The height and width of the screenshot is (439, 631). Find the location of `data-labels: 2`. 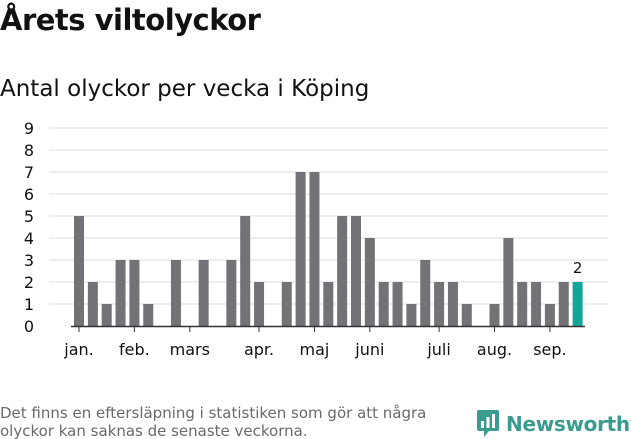

data-labels: 2 is located at coordinates (578, 268).